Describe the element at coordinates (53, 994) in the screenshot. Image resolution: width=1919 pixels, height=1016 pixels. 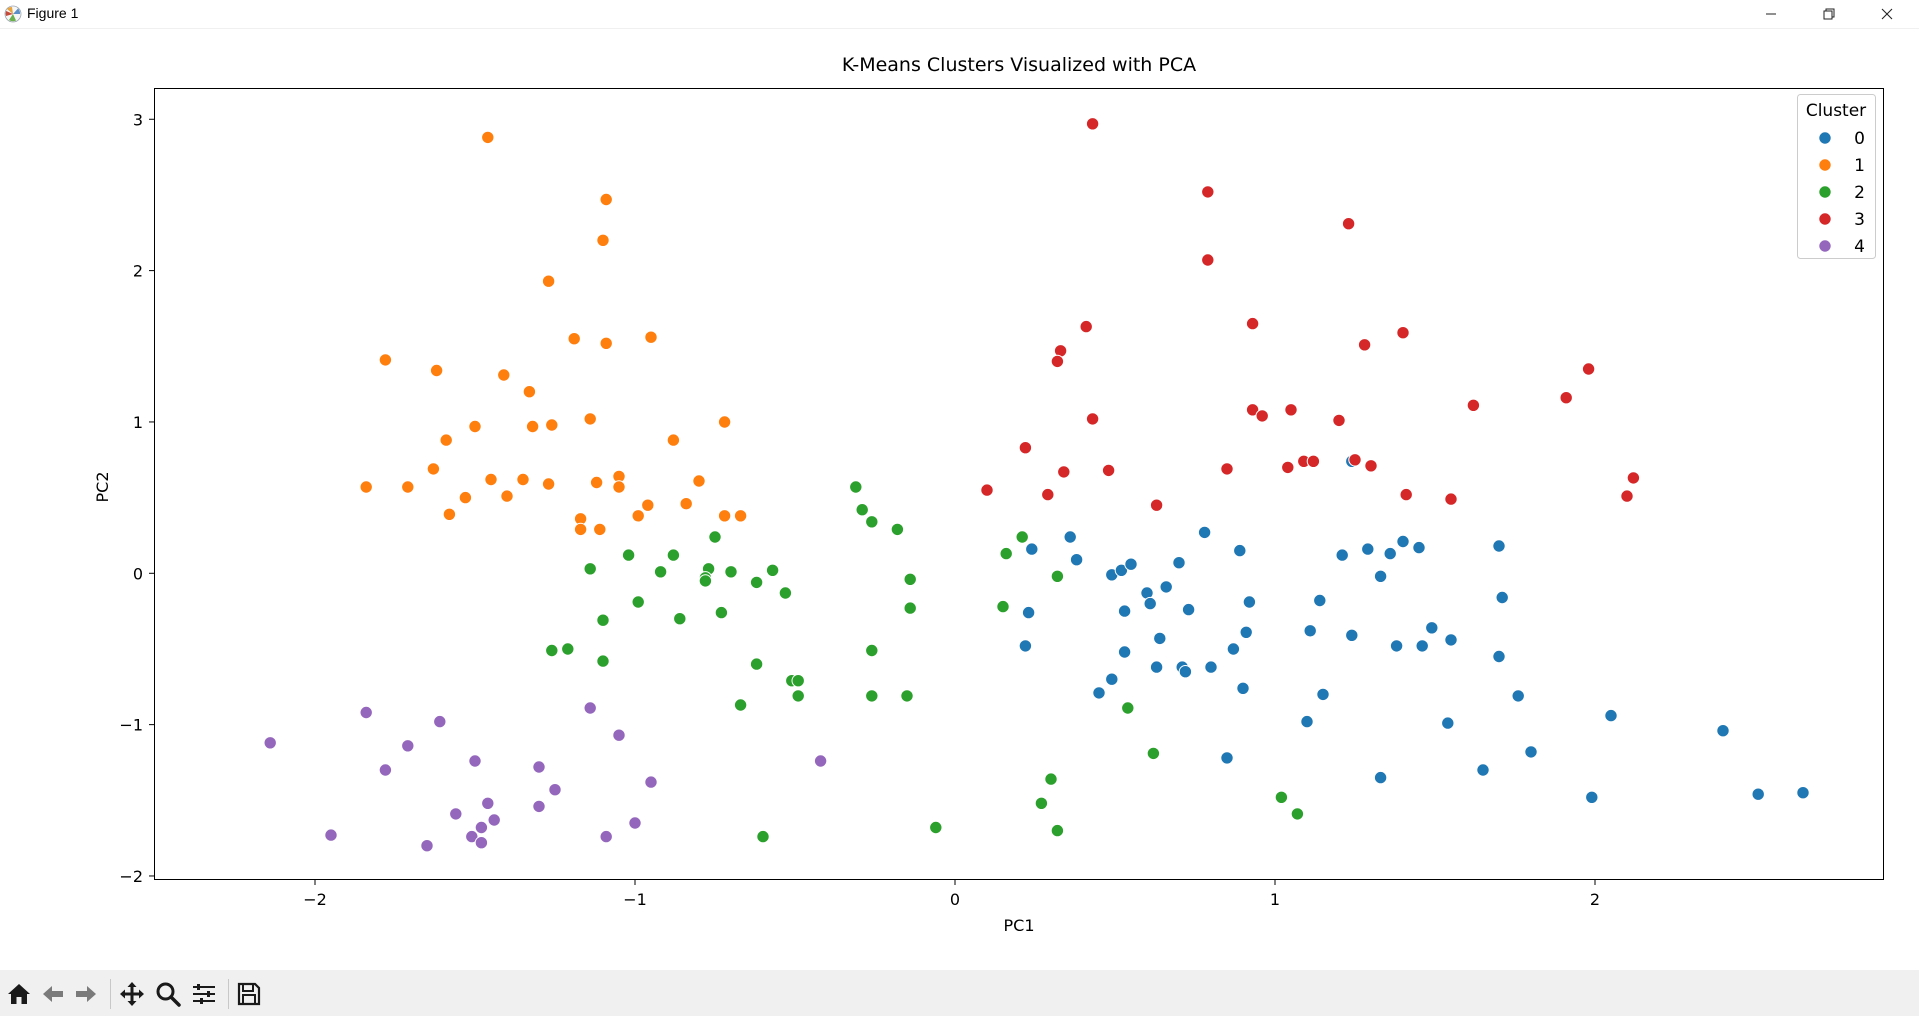
I see `back-button` at that location.